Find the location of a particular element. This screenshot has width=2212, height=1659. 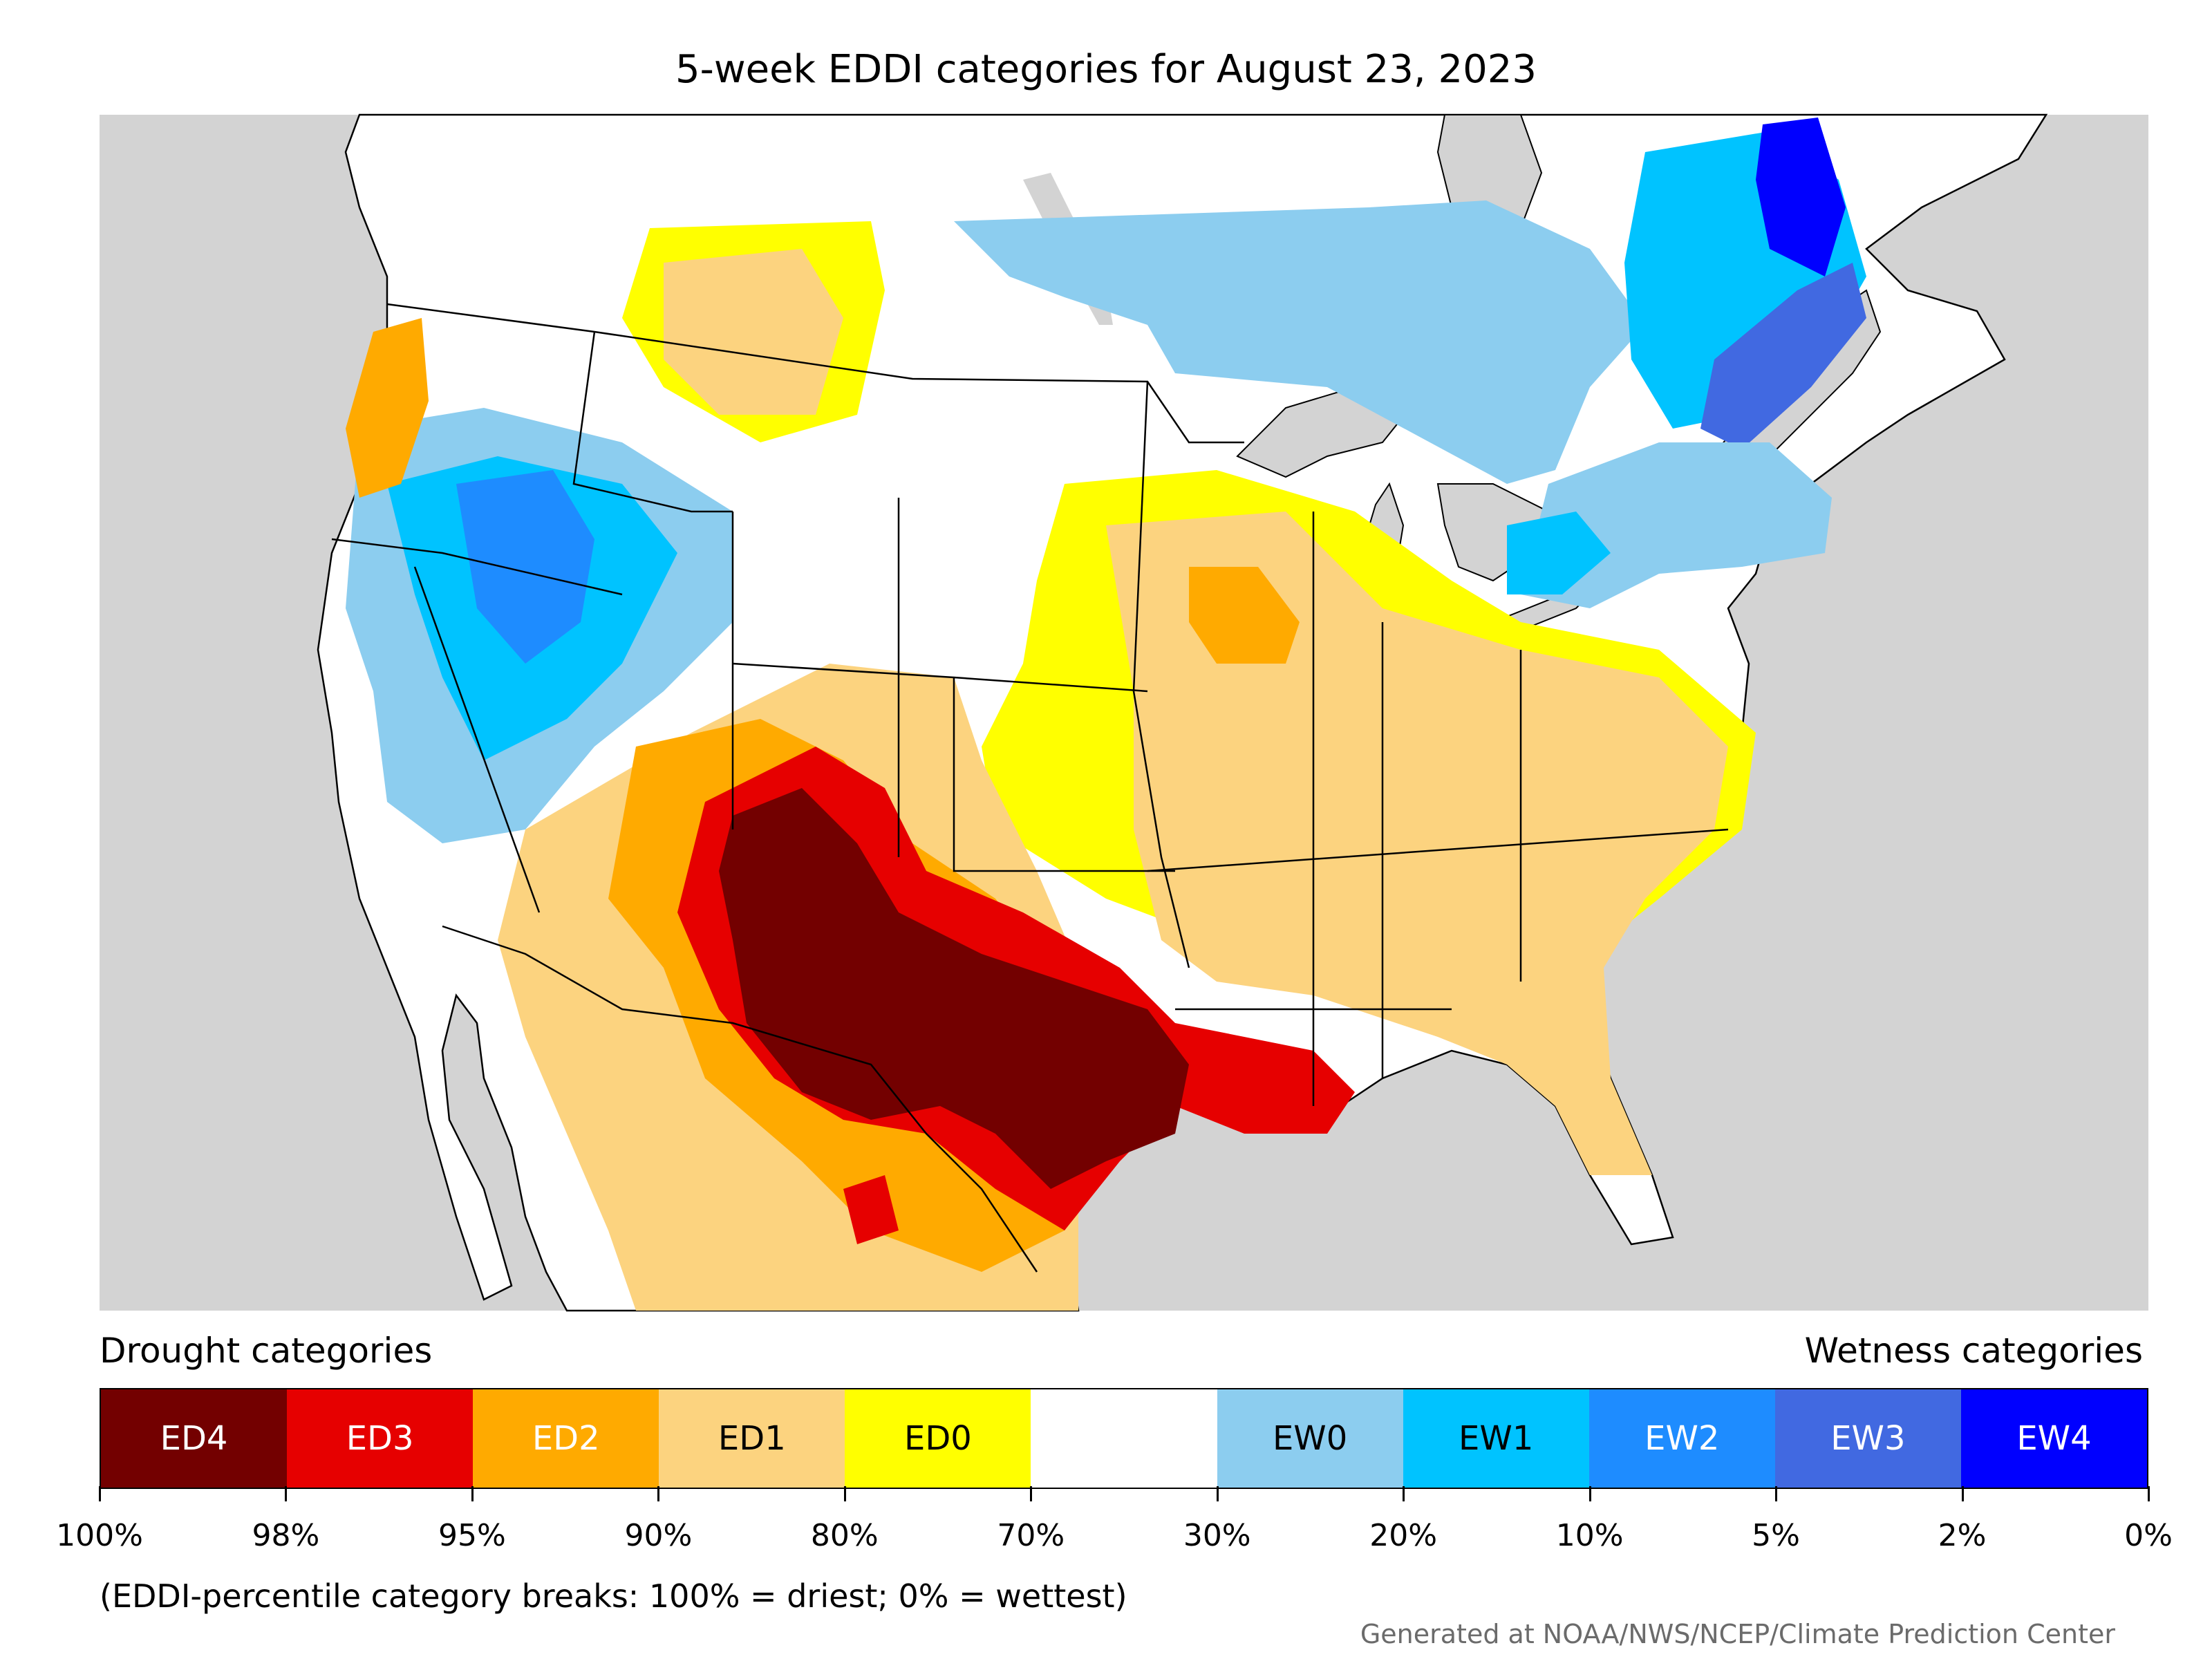

legend-cell-ed1: ED1 is located at coordinates (752, 1438).